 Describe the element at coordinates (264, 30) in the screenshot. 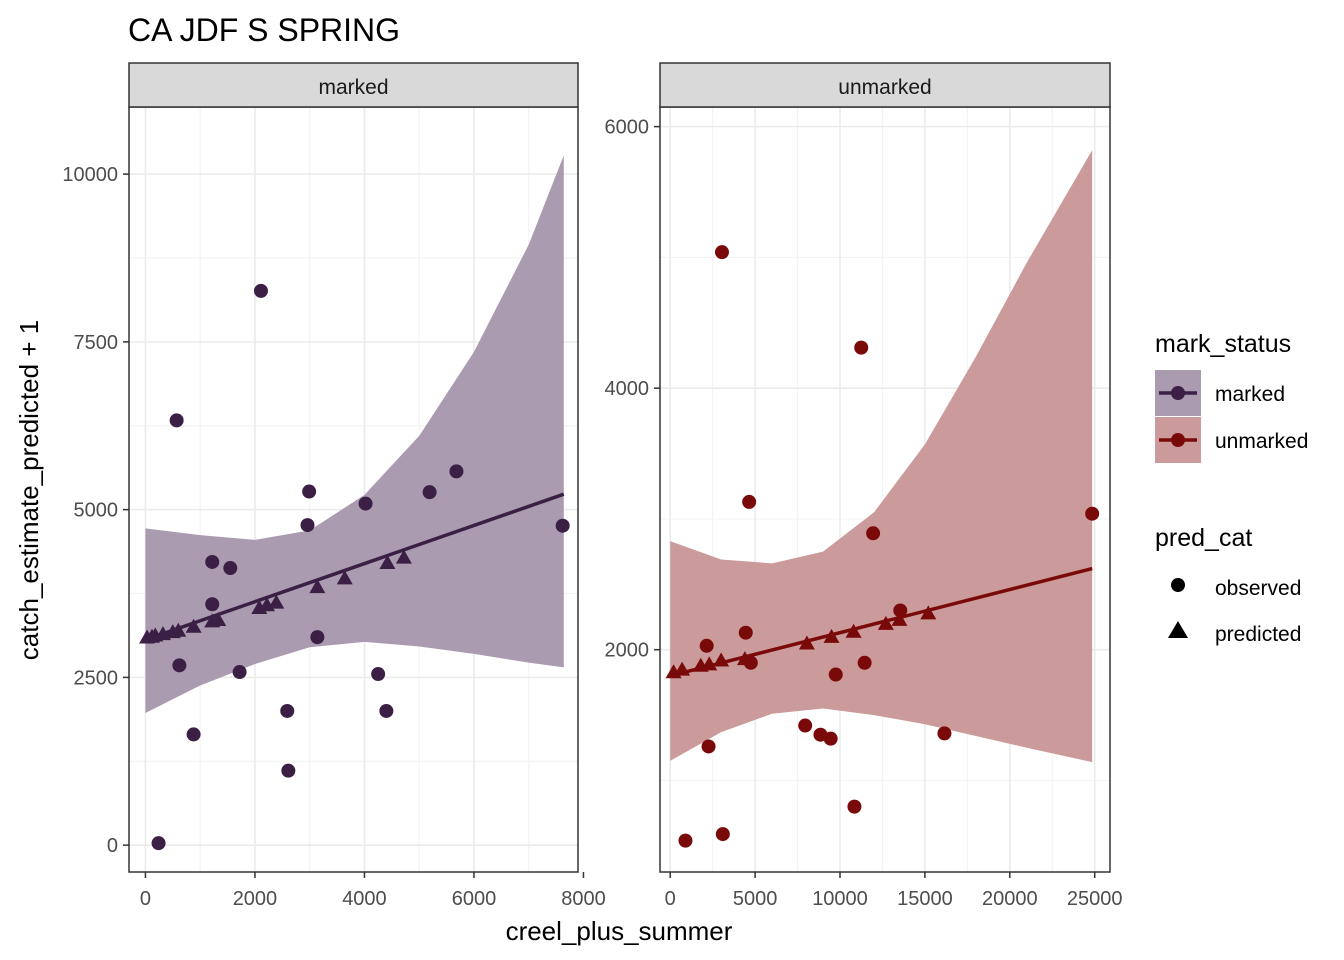

I see `chart-title: CA JDF S SPRING` at that location.